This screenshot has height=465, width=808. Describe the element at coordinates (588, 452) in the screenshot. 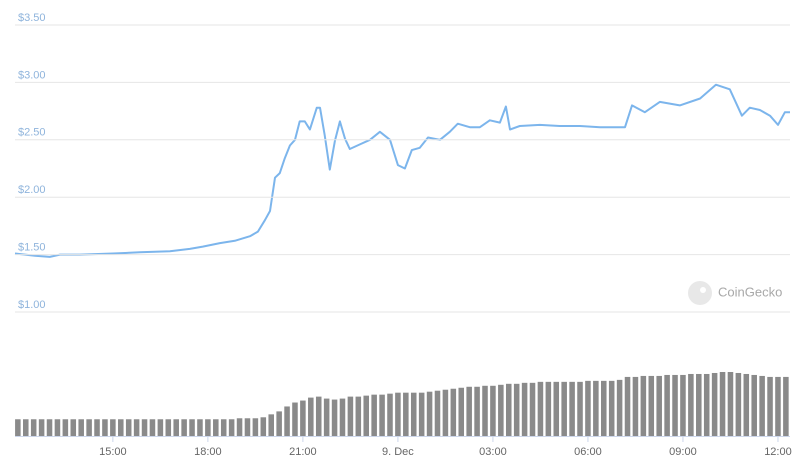

I see `x-tick-label: 06:00` at that location.